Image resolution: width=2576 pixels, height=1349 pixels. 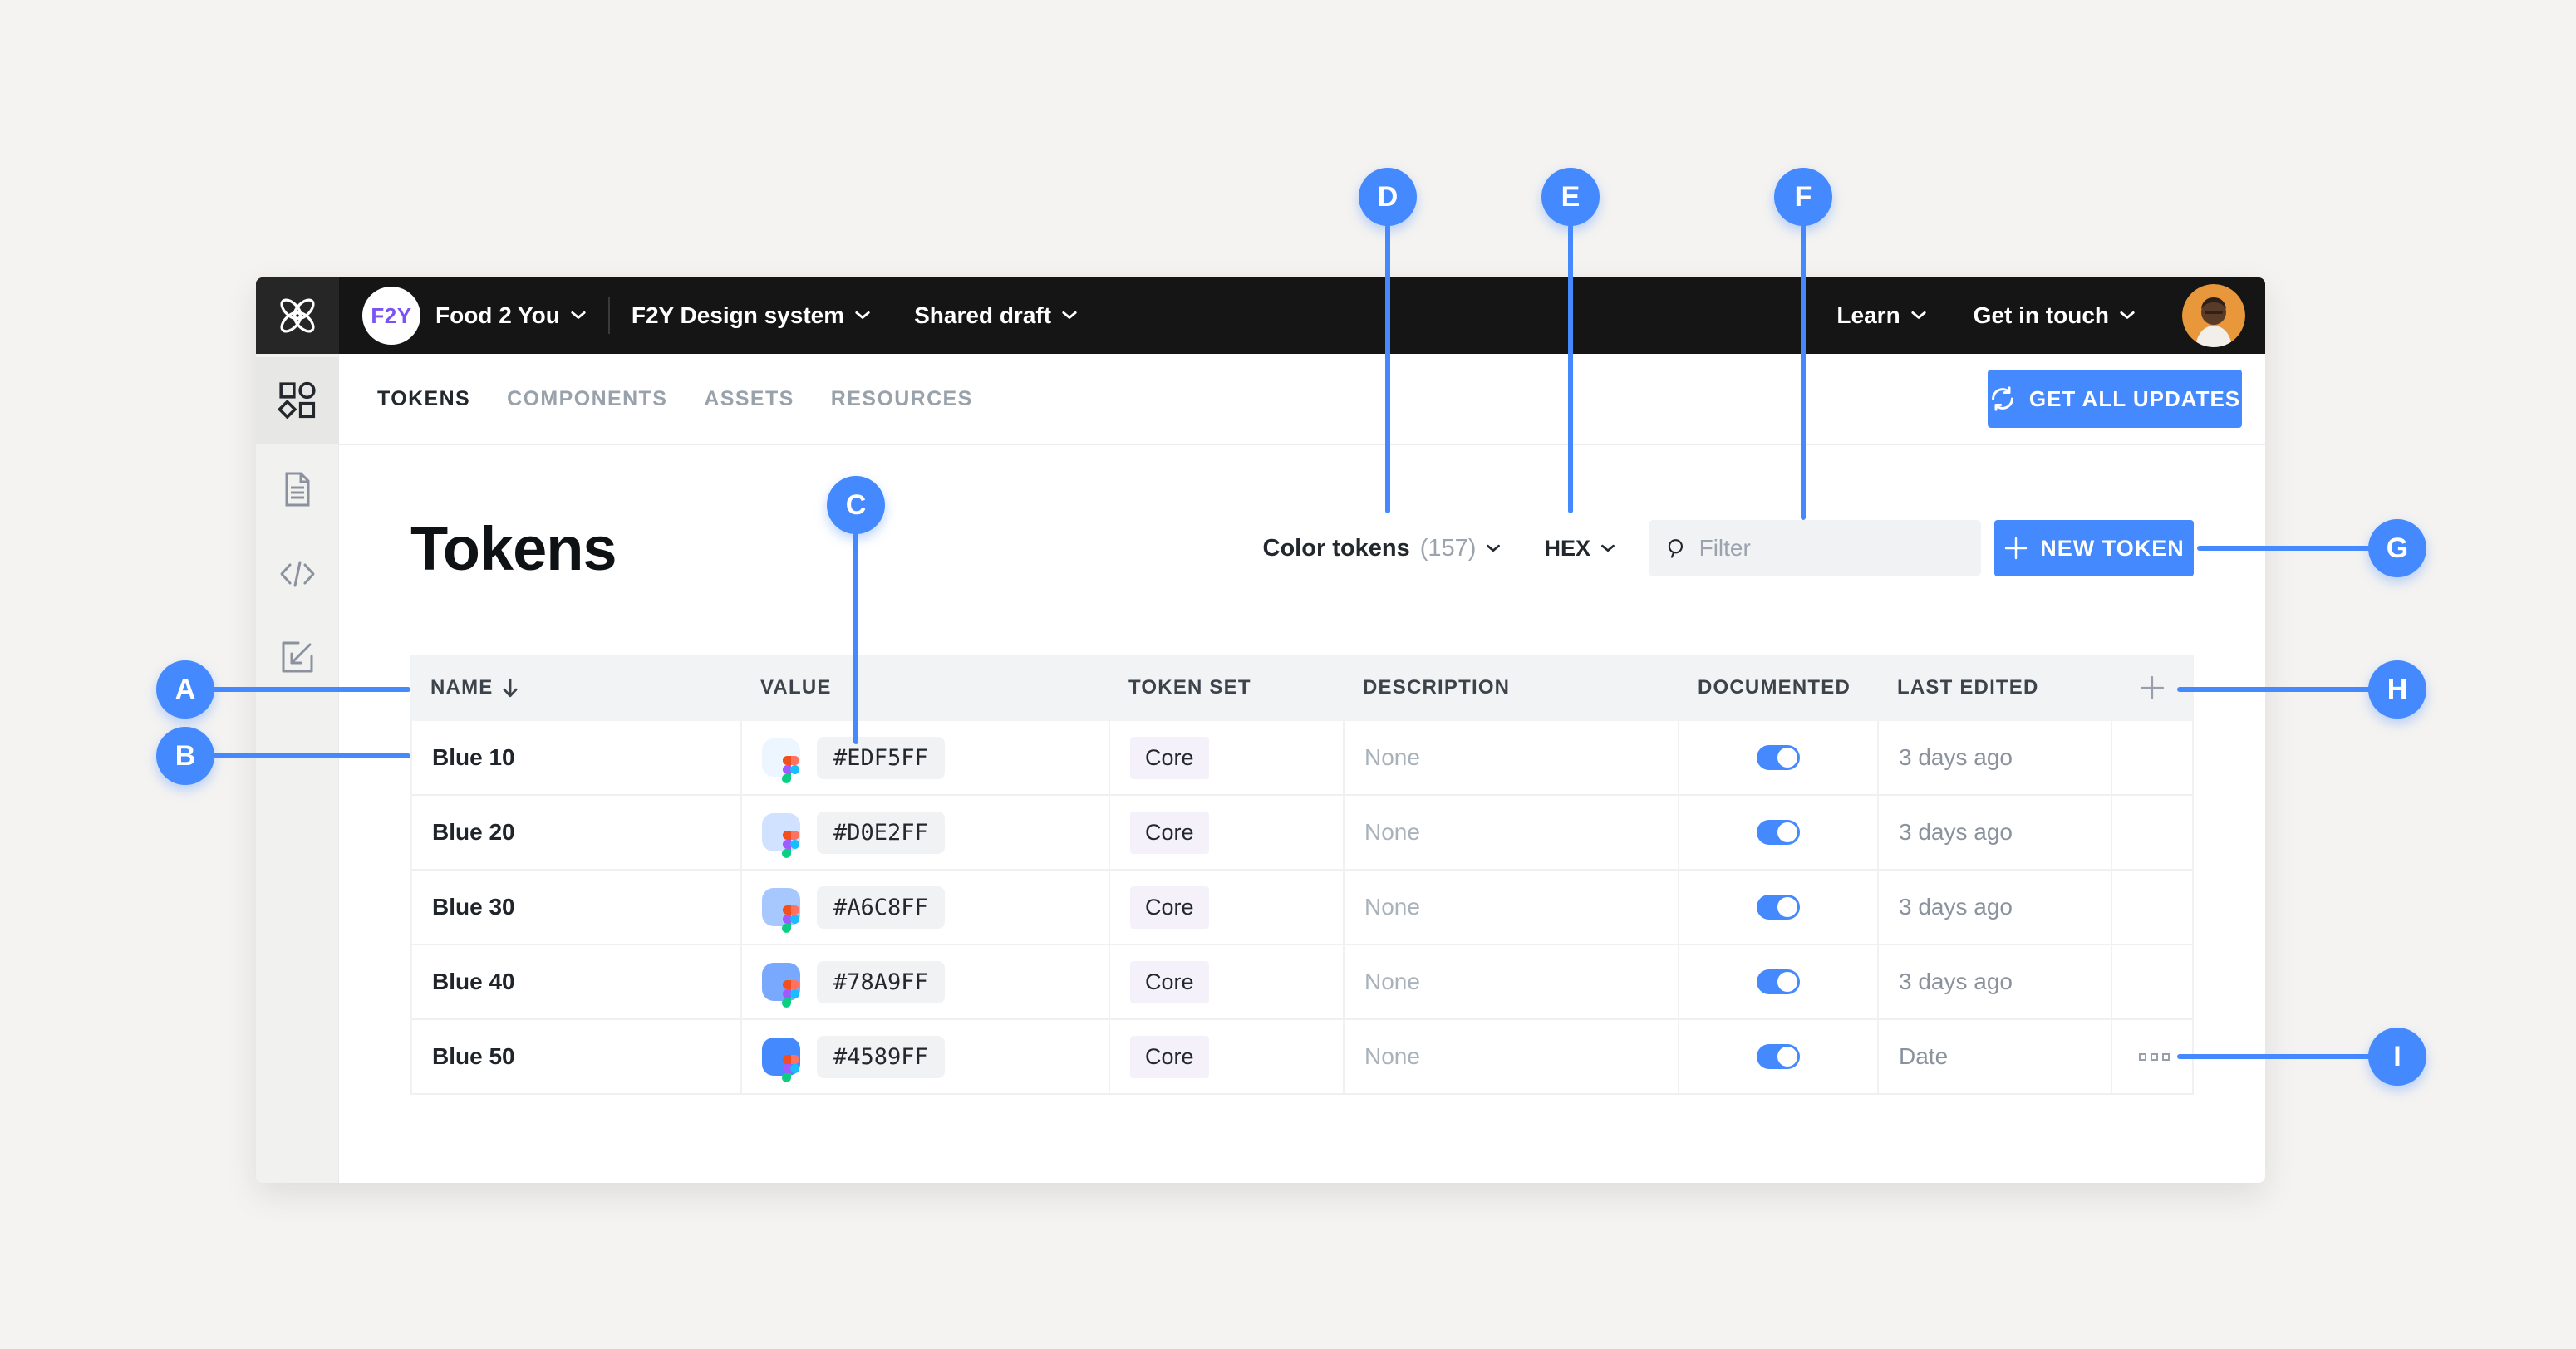 What do you see at coordinates (498, 315) in the screenshot?
I see `workspace-name: Food 2 You` at bounding box center [498, 315].